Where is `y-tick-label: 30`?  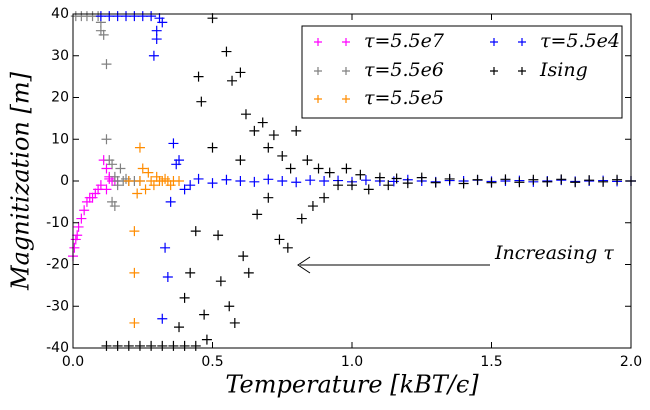
y-tick-label: 30 is located at coordinates (60, 56).